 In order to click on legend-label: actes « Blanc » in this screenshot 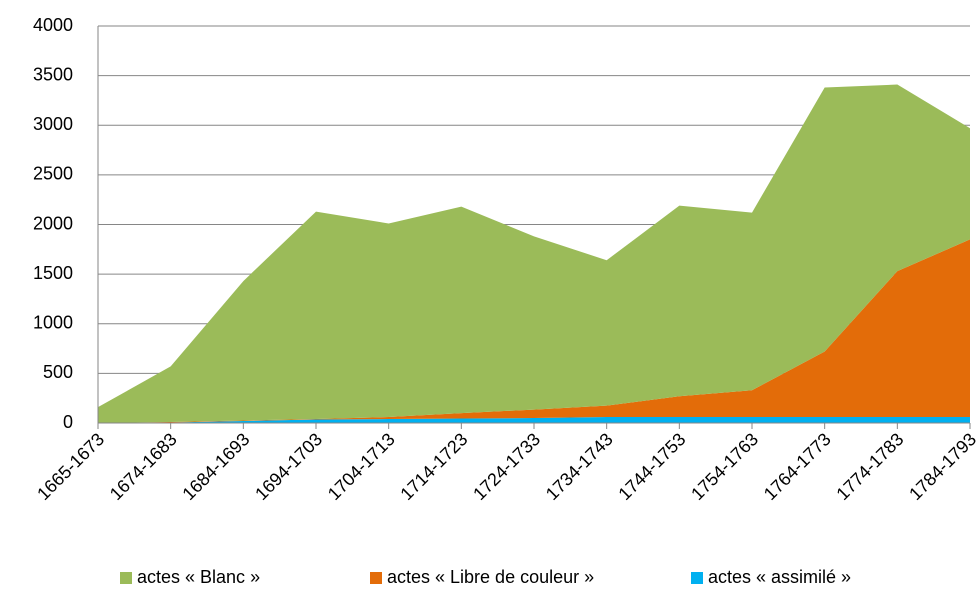, I will do `click(198, 577)`.